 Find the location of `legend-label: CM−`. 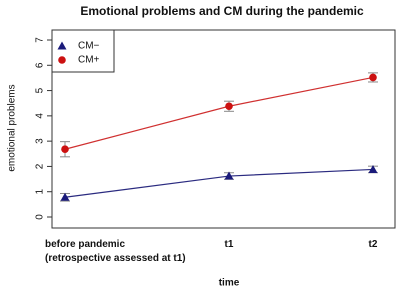

legend-label: CM− is located at coordinates (89, 46).